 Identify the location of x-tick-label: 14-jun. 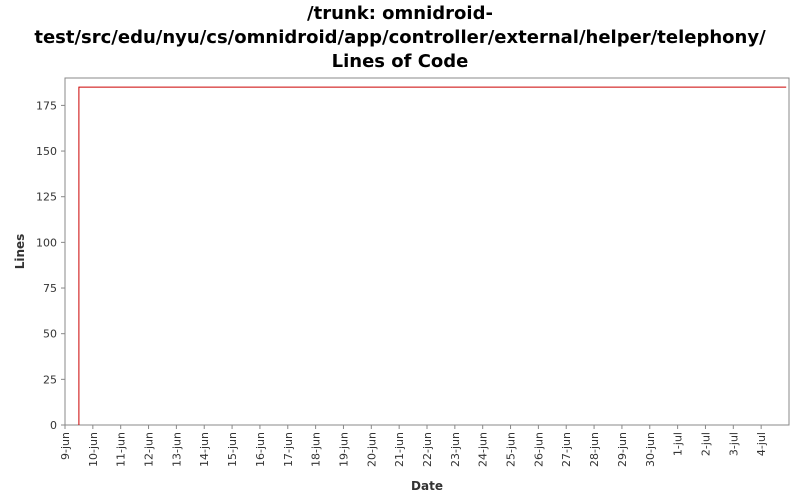
(204, 449).